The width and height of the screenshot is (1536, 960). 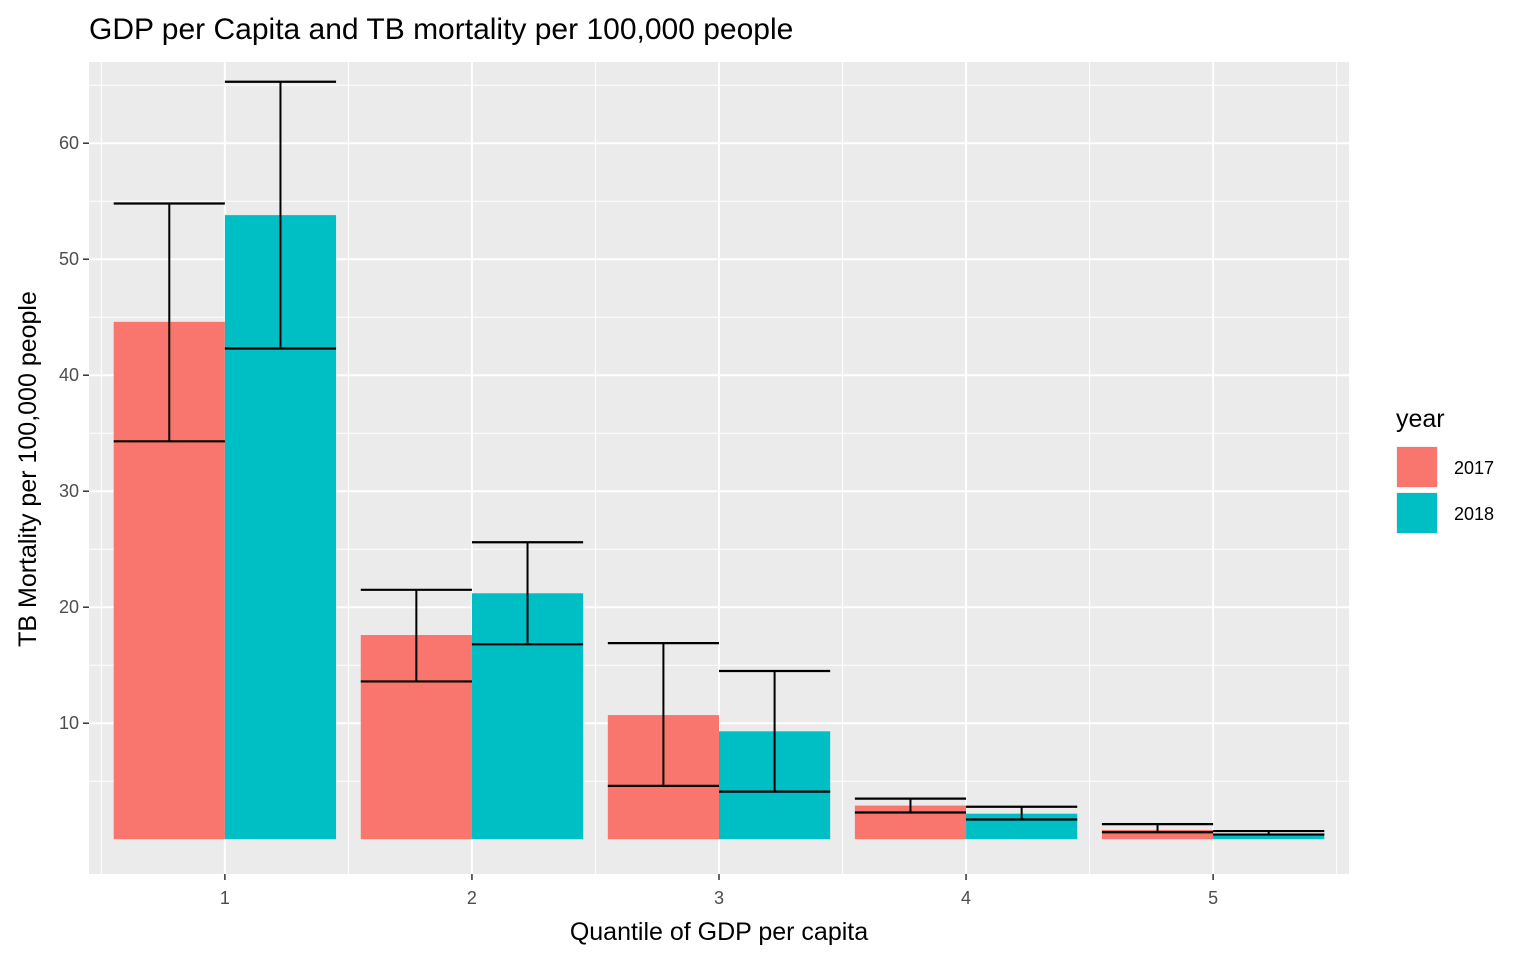 What do you see at coordinates (225, 898) in the screenshot?
I see `x-tick-label: 1` at bounding box center [225, 898].